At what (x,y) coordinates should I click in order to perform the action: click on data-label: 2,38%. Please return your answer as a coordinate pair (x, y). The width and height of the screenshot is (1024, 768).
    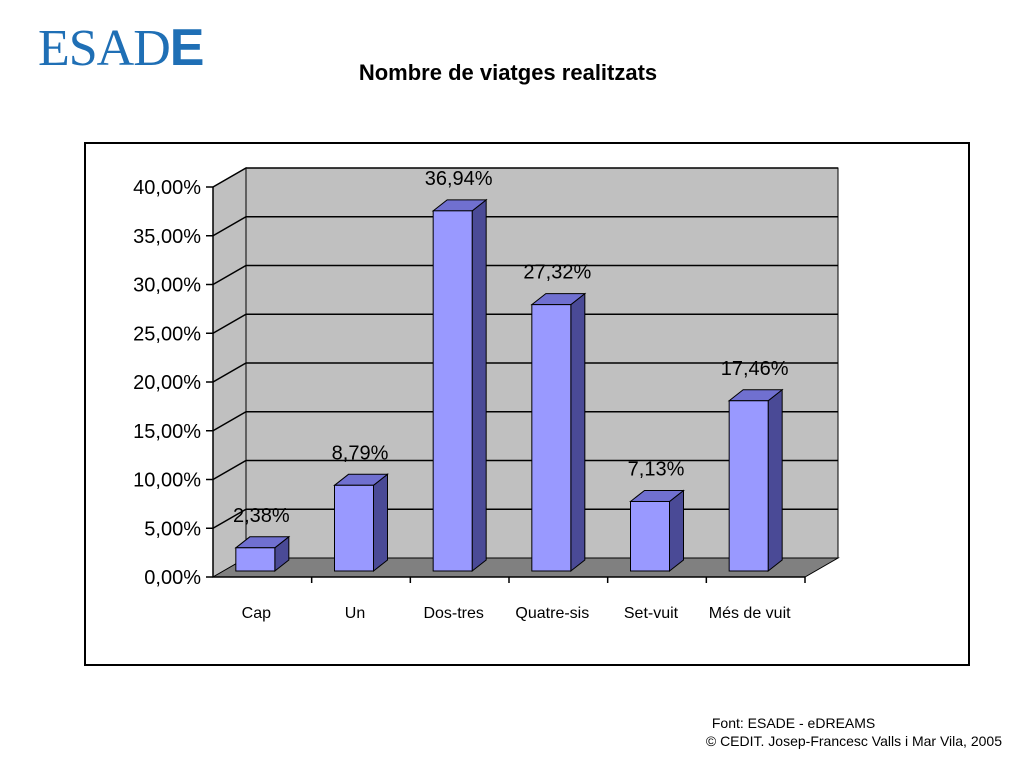
    Looking at the image, I should click on (261, 516).